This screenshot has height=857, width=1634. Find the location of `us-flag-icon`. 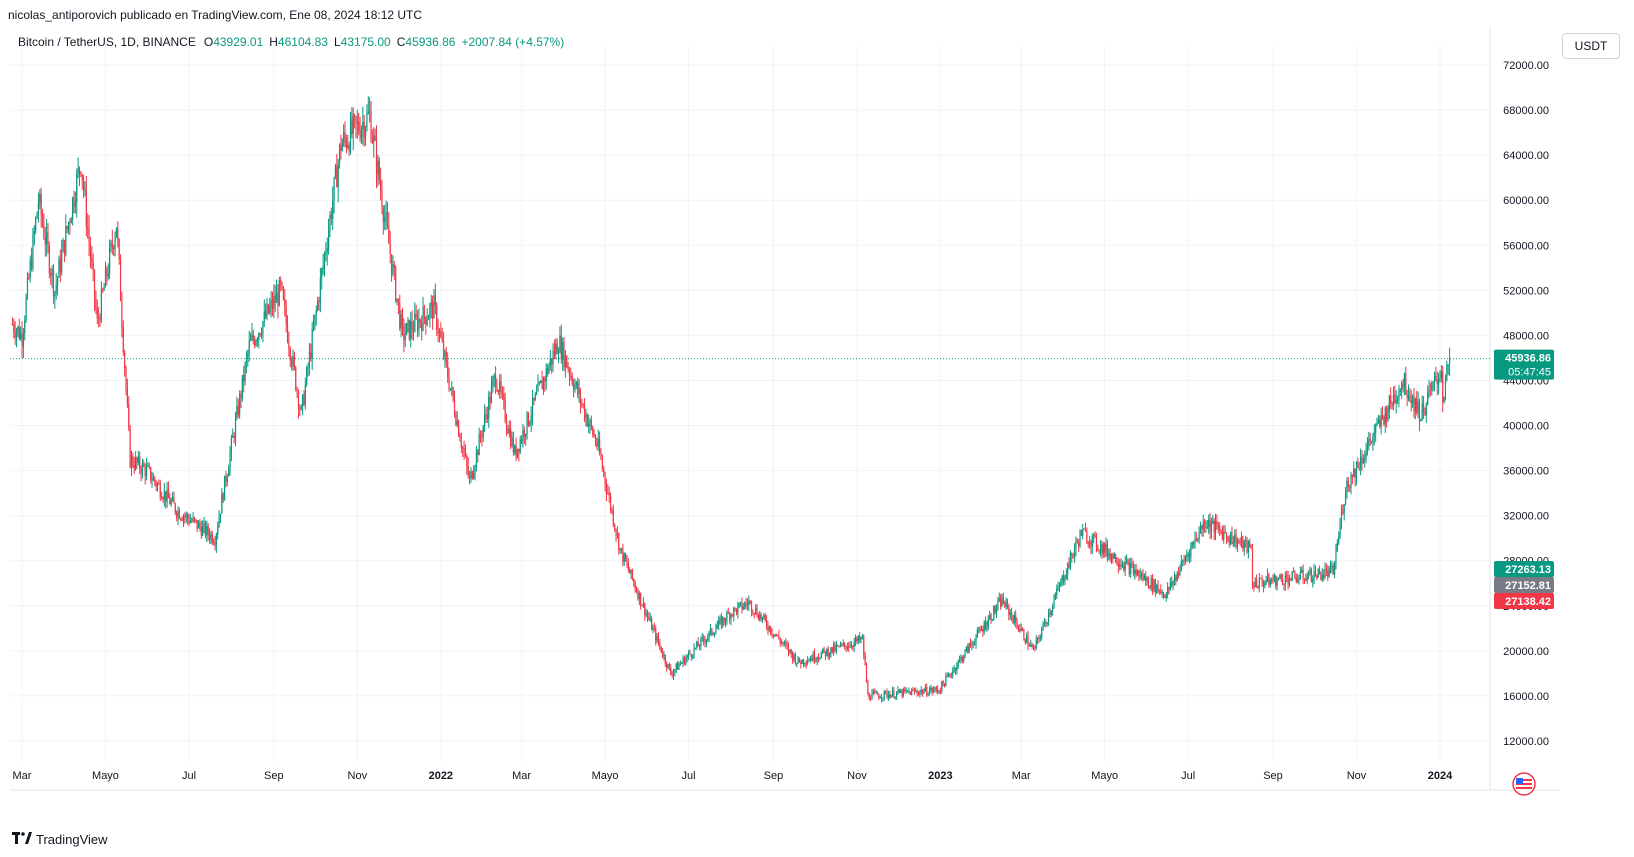

us-flag-icon is located at coordinates (1524, 784).